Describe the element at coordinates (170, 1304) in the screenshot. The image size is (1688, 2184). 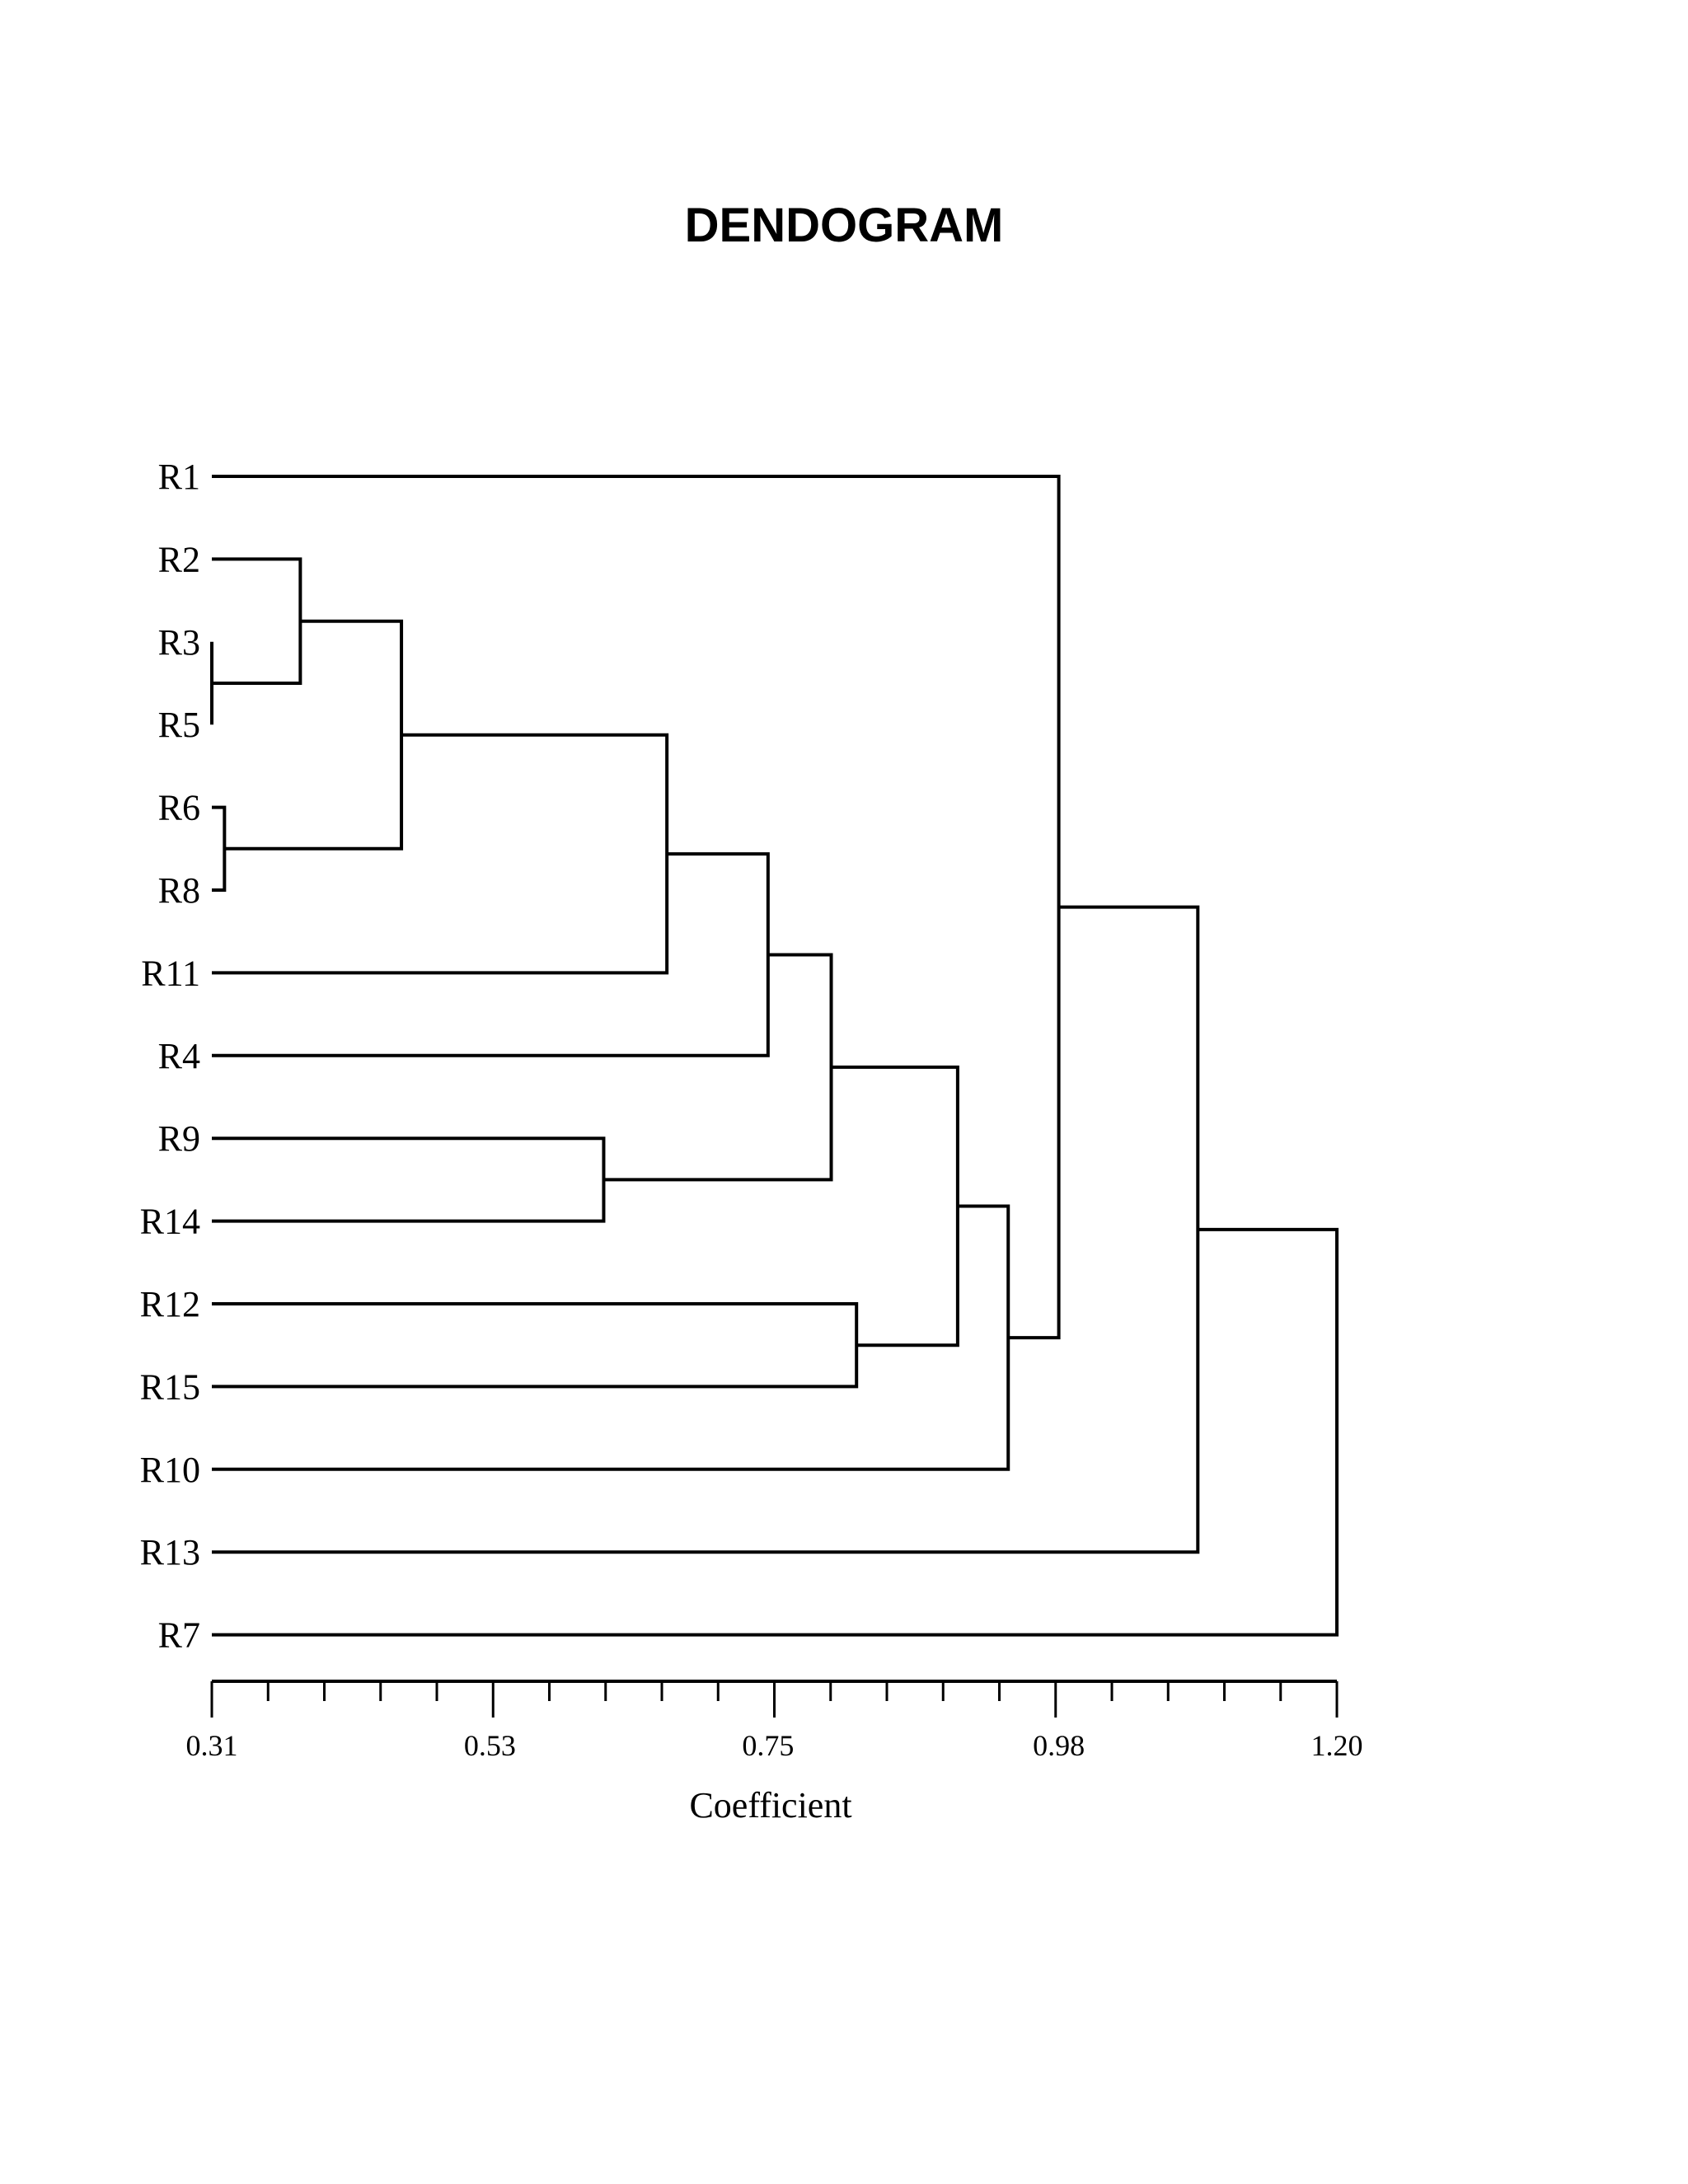
I see `leaf-label: R12` at that location.